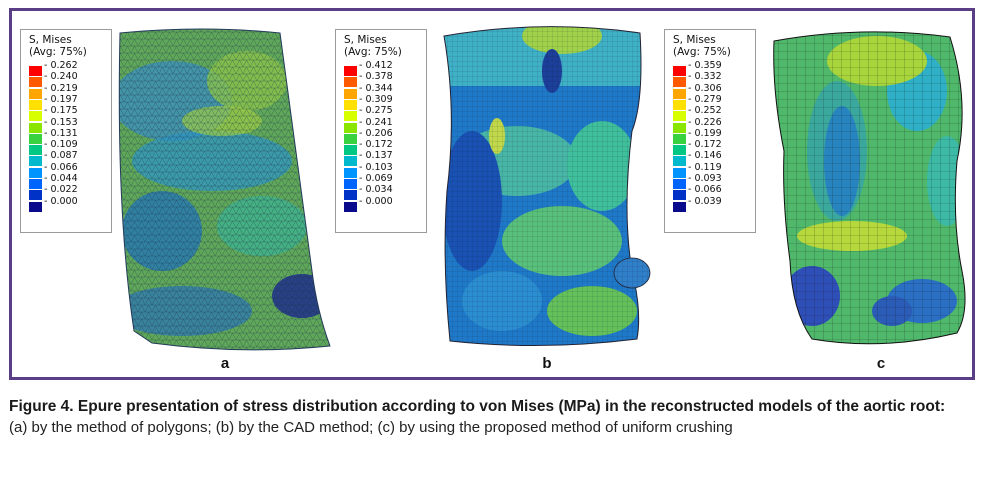  Describe the element at coordinates (61, 156) in the screenshot. I see `legend-tick-label: - 0.087` at that location.